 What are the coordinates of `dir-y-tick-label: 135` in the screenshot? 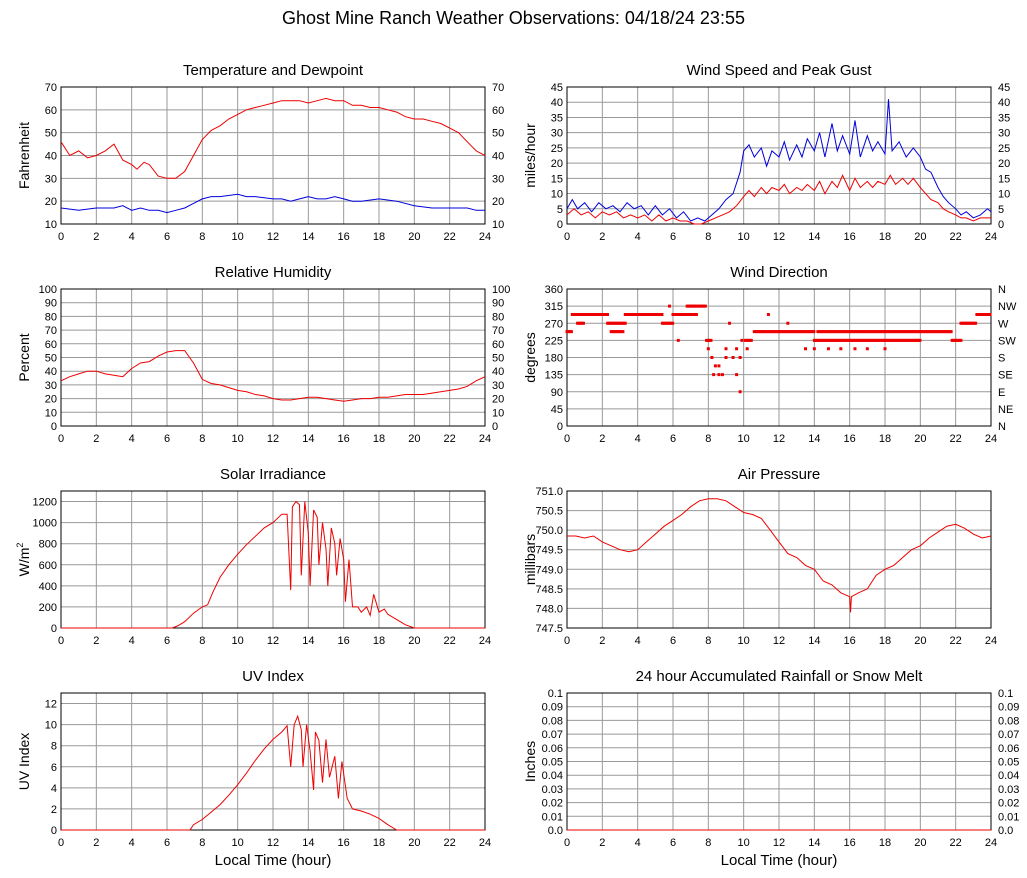 It's located at (554, 376).